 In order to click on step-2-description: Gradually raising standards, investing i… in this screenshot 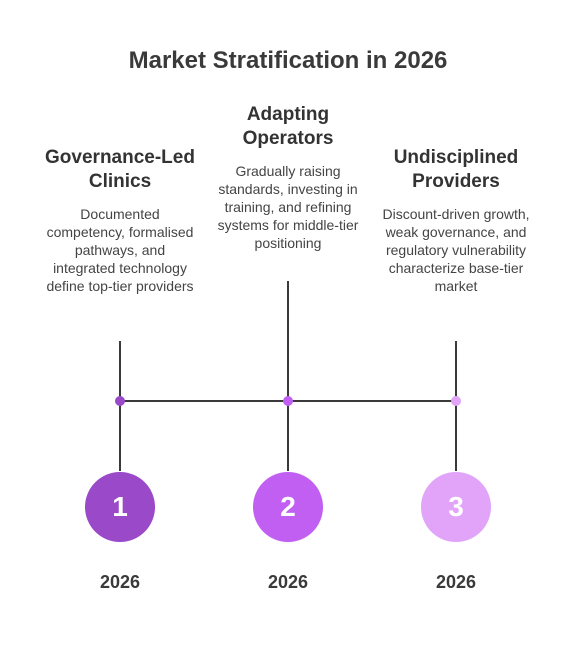, I will do `click(288, 207)`.